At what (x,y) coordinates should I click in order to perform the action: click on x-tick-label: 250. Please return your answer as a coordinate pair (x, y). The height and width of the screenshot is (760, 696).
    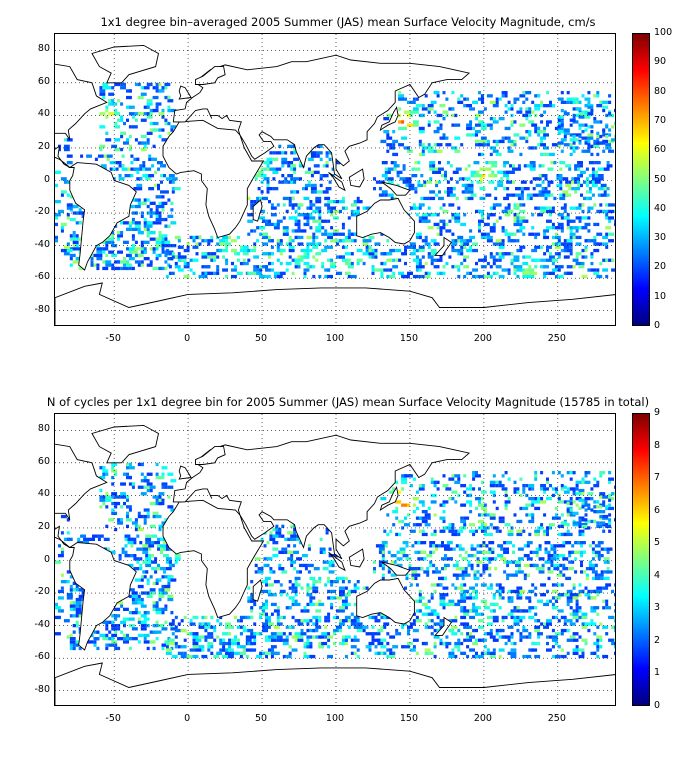
    Looking at the image, I should click on (556, 718).